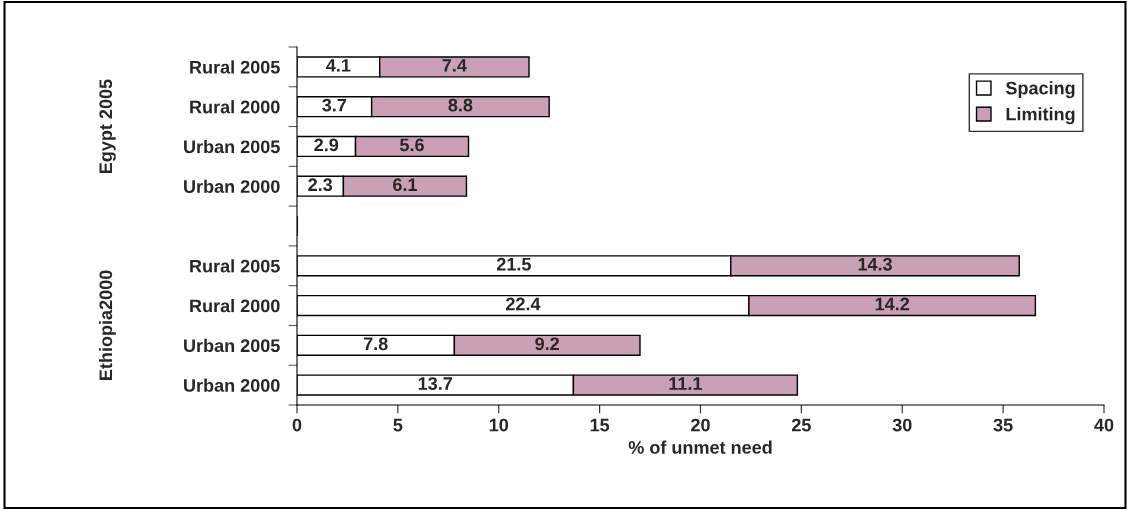 Image resolution: width=1130 pixels, height=510 pixels. What do you see at coordinates (454, 65) in the screenshot?
I see `data-label: 7.4` at bounding box center [454, 65].